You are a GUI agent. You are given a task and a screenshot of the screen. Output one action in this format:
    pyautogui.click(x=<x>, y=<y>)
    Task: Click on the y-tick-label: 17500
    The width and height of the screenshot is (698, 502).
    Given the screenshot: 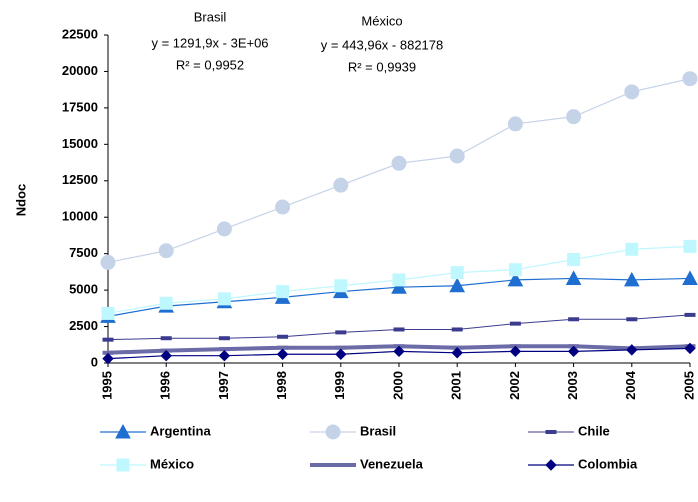 What is the action you would take?
    pyautogui.click(x=80, y=106)
    